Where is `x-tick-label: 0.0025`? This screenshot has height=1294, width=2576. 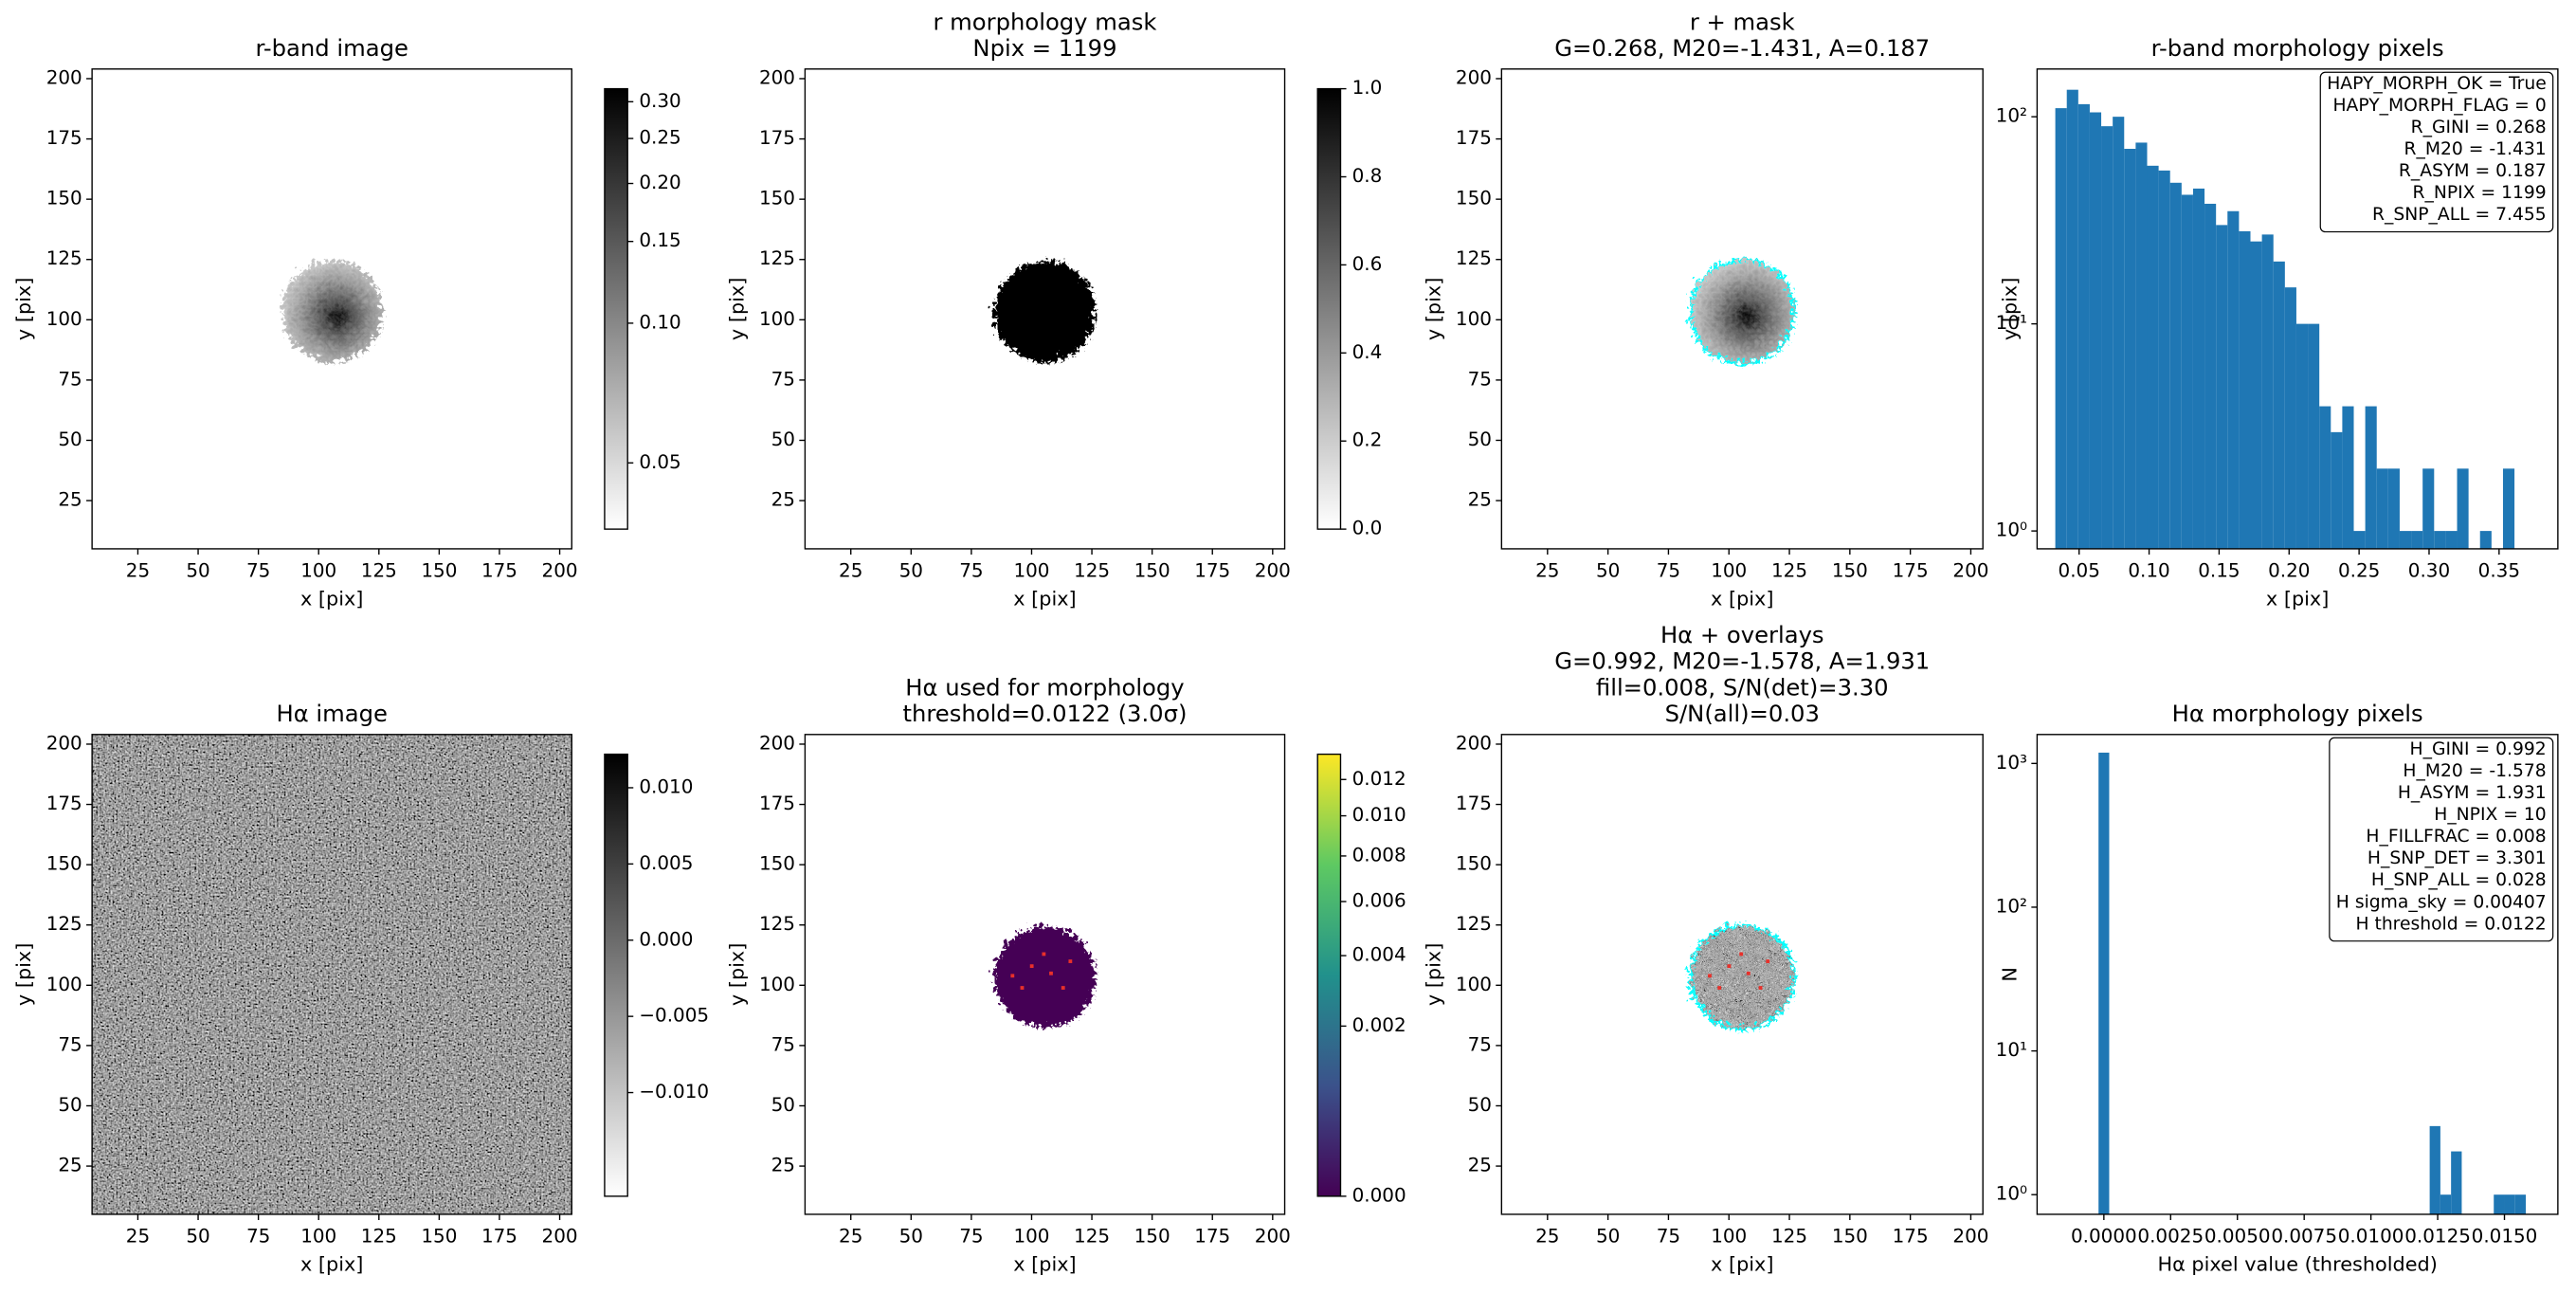
x-tick-label: 0.0025 is located at coordinates (2170, 1237).